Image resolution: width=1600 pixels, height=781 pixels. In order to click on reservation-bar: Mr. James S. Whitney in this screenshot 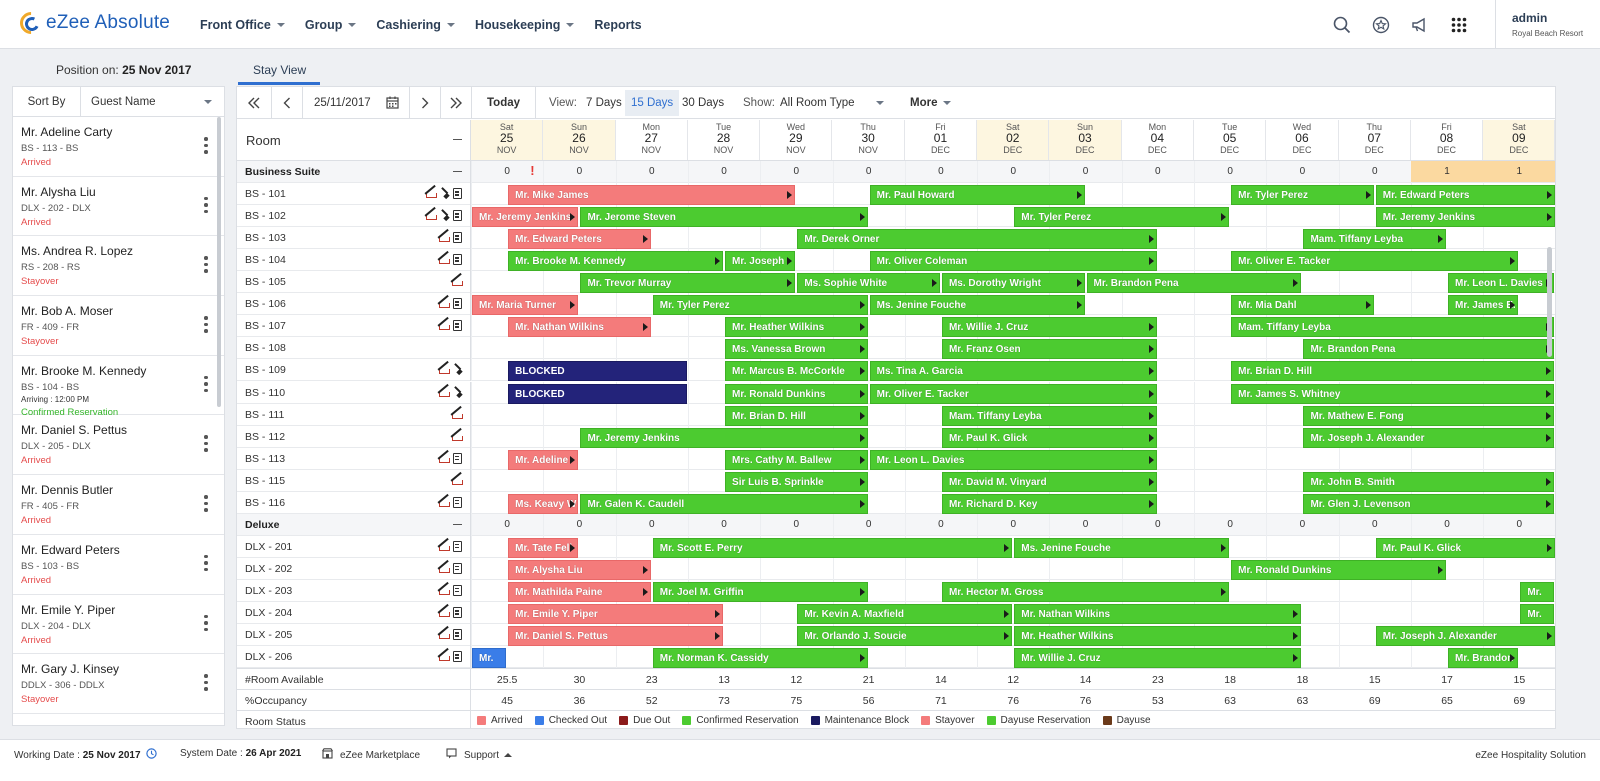, I will do `click(1393, 393)`.